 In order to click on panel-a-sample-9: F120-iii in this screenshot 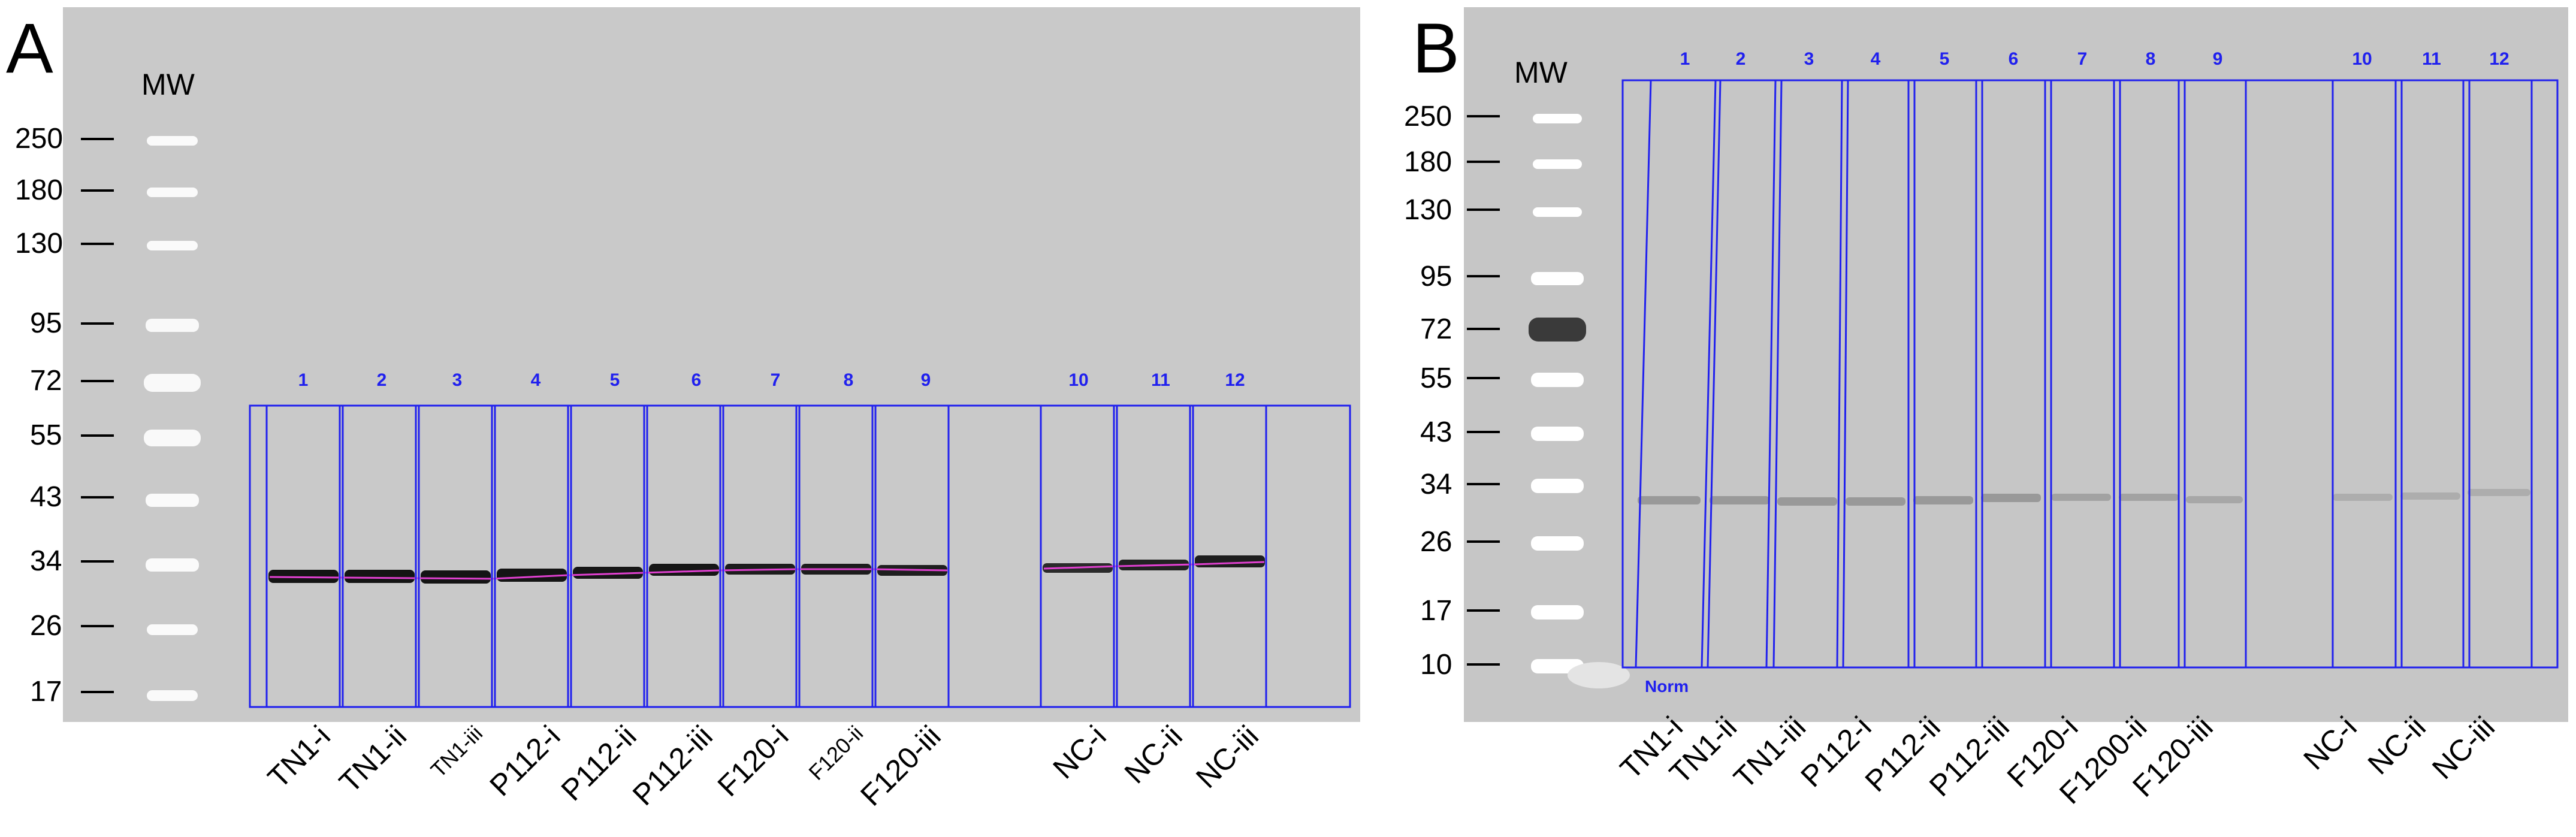, I will do `click(901, 765)`.